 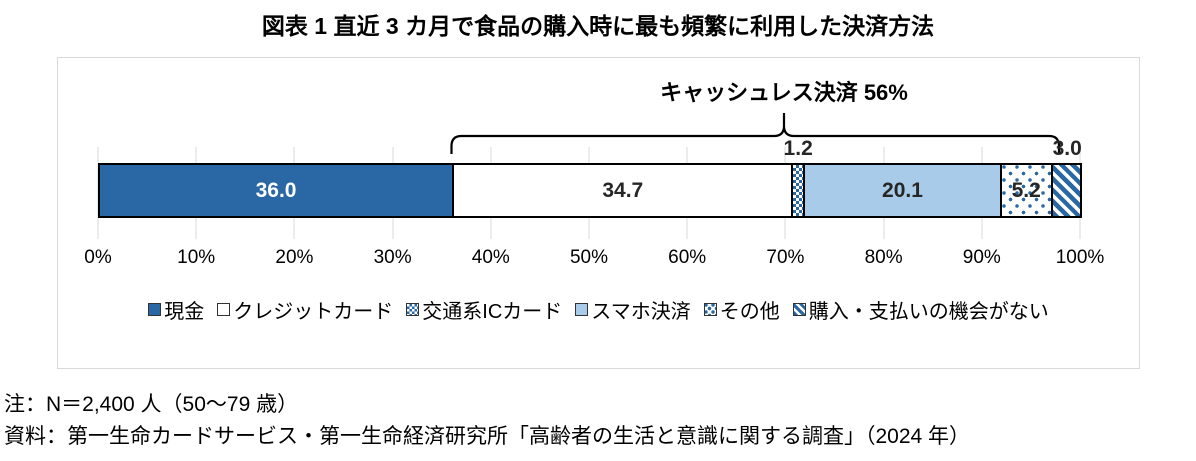 What do you see at coordinates (687, 257) in the screenshot?
I see `x-axis-tick-label: 60%` at bounding box center [687, 257].